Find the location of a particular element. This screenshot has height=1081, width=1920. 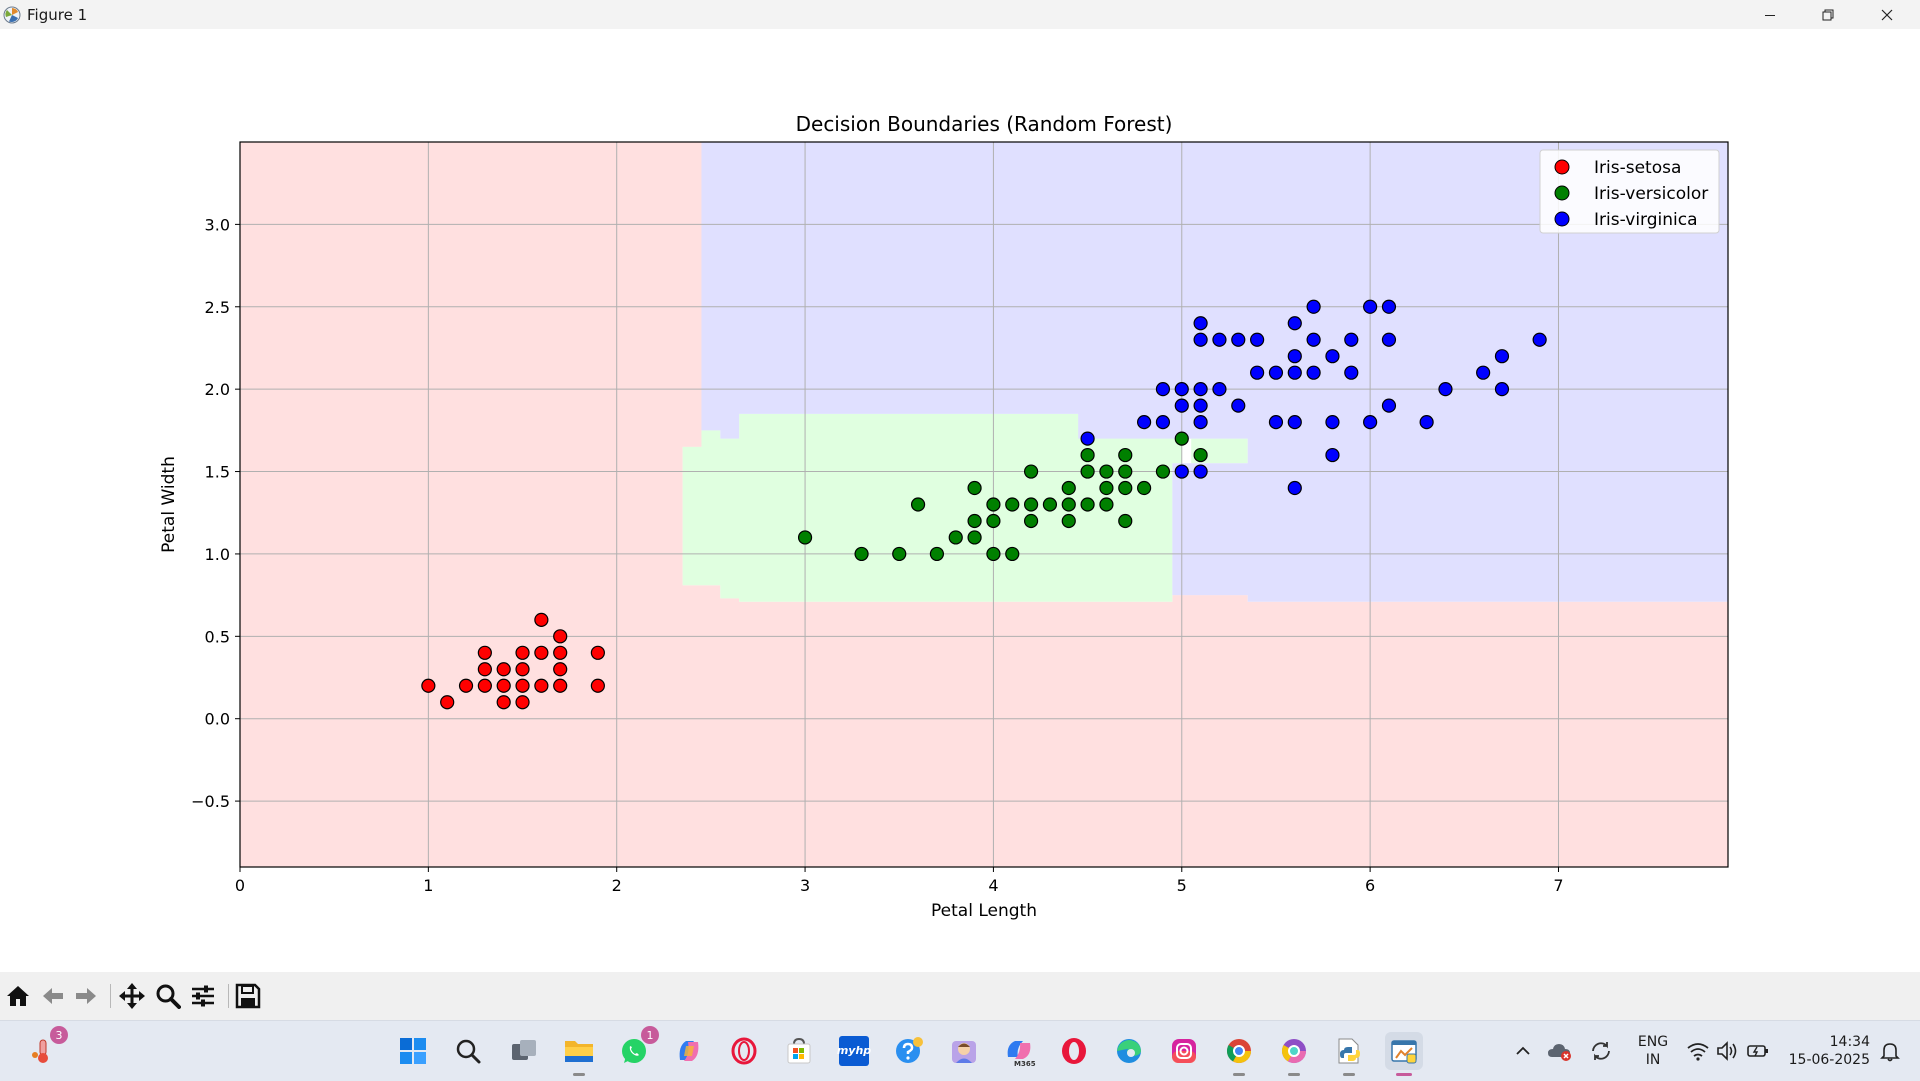

weather-widget: 3 is located at coordinates (46, 1048).